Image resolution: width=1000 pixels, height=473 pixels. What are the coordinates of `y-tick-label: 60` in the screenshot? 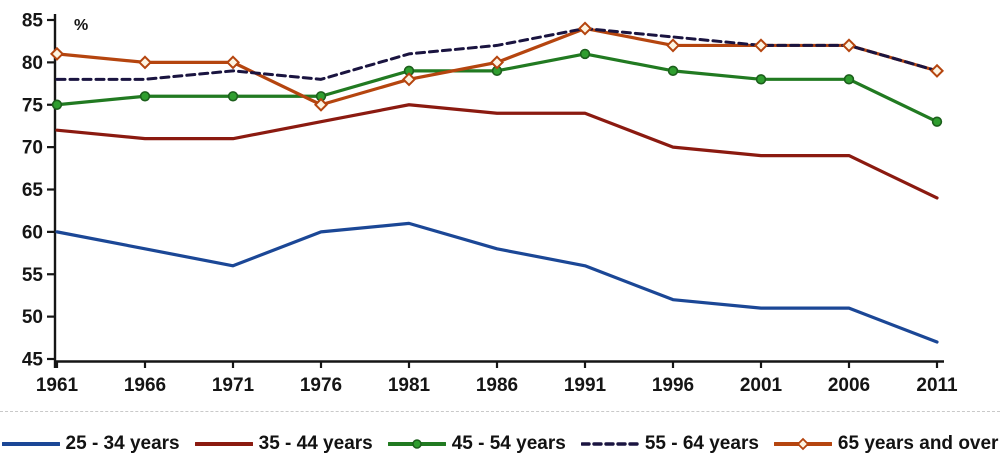 It's located at (32, 232).